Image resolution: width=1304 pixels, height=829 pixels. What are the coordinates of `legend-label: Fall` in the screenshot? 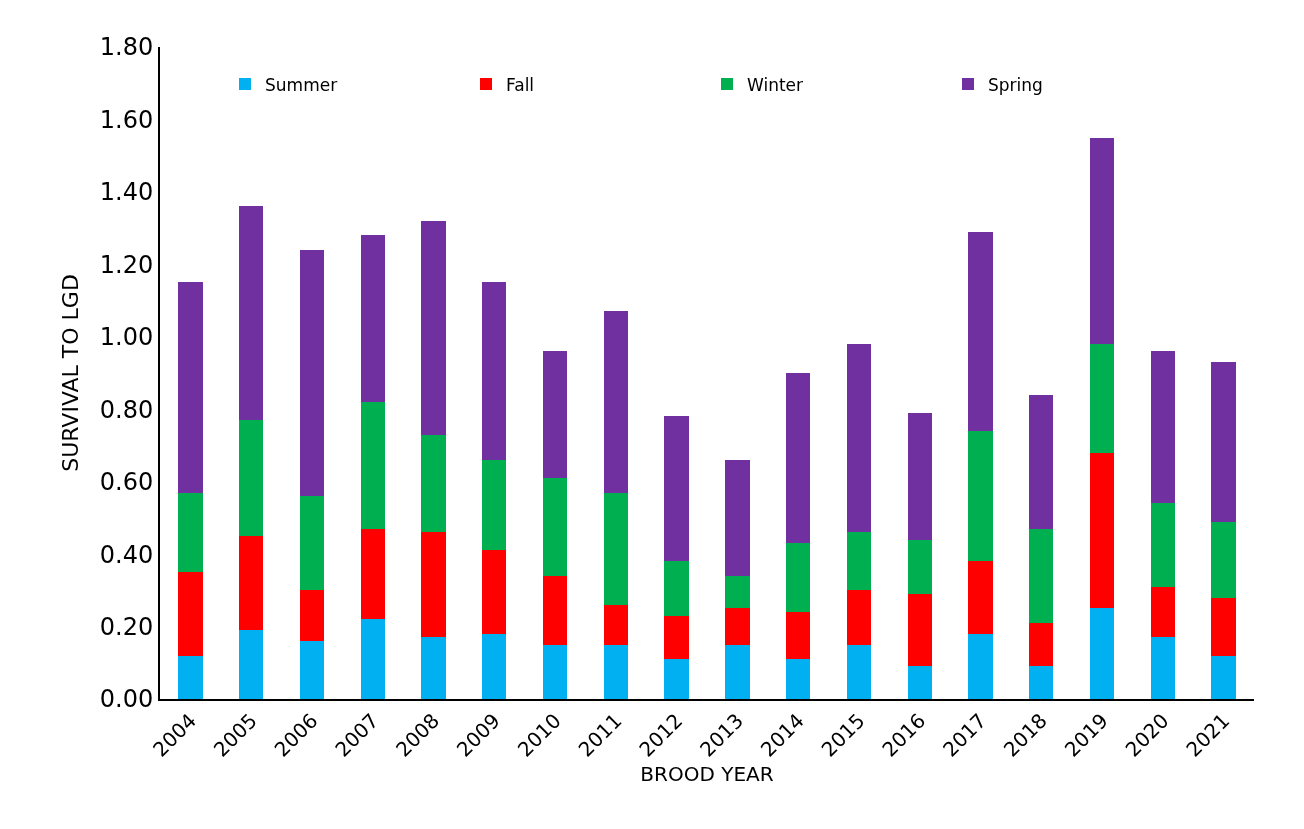 It's located at (520, 84).